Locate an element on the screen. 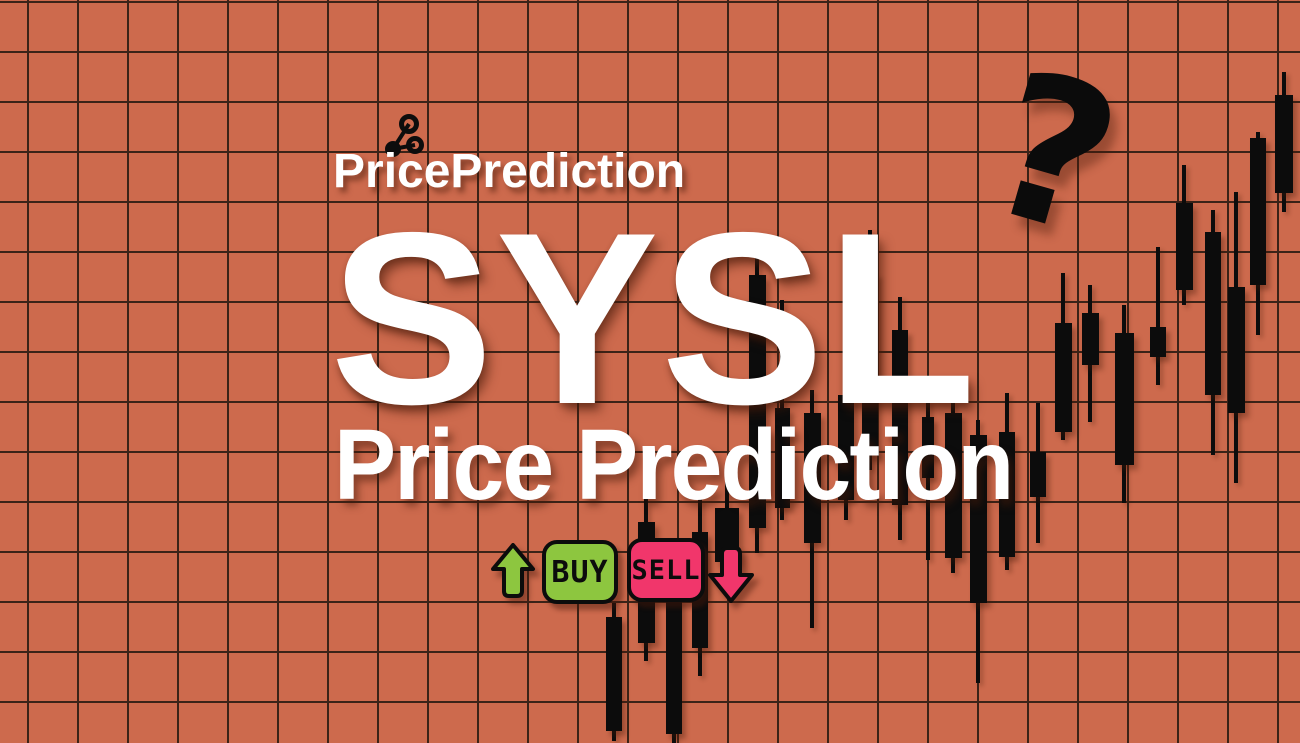 This screenshot has width=1300, height=743. logo-text: PricePrediction is located at coordinates (509, 171).